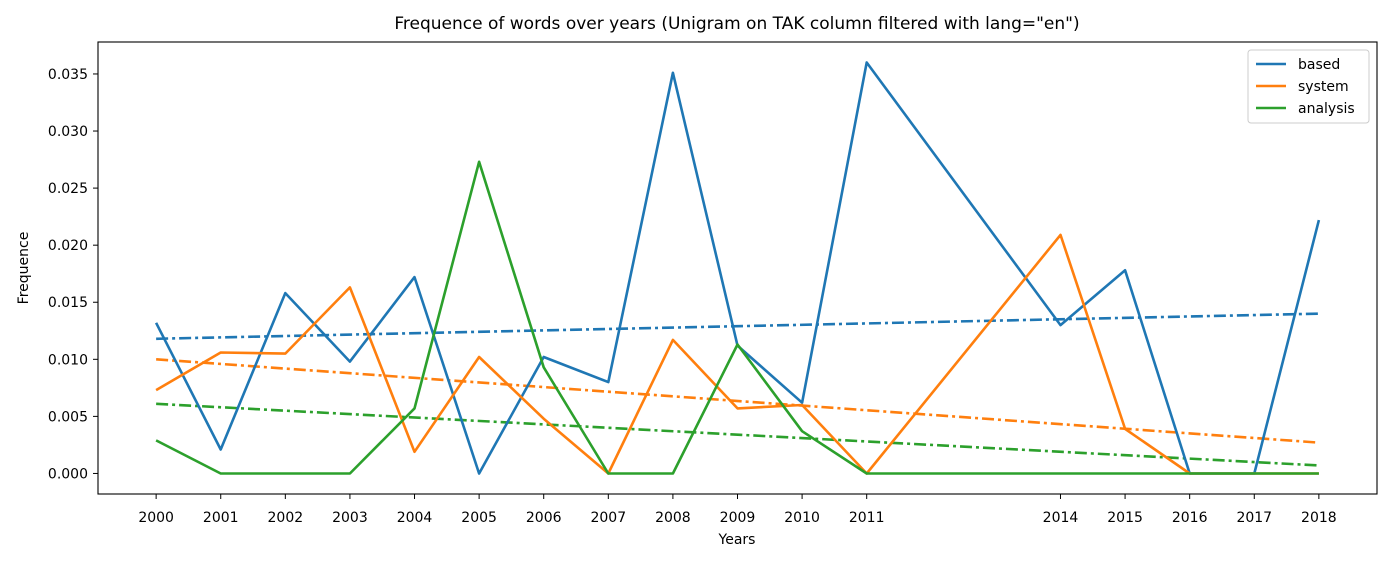 This screenshot has width=1391, height=563. Describe the element at coordinates (1319, 518) in the screenshot. I see `x-tick-label: 2018` at that location.